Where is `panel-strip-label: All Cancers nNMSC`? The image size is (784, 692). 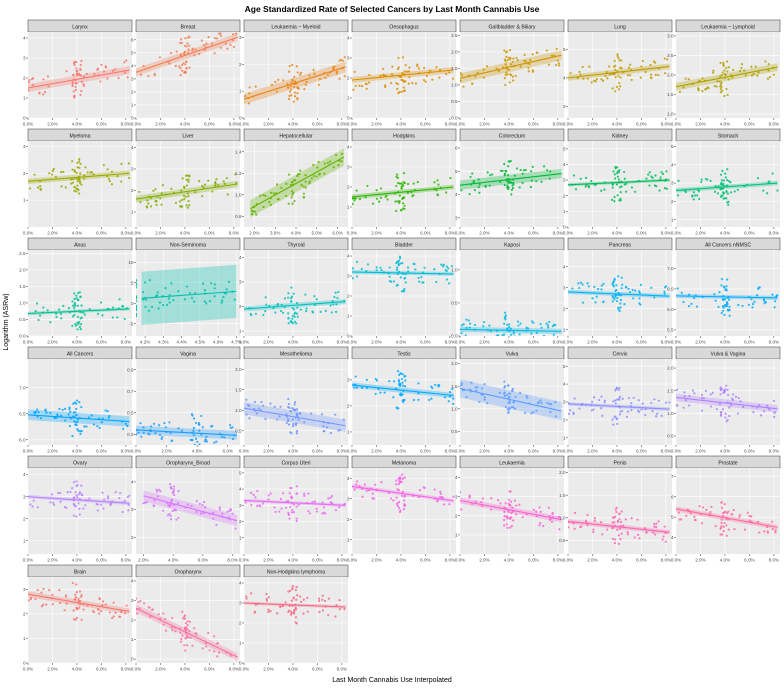
panel-strip-label: All Cancers nNMSC is located at coordinates (728, 245).